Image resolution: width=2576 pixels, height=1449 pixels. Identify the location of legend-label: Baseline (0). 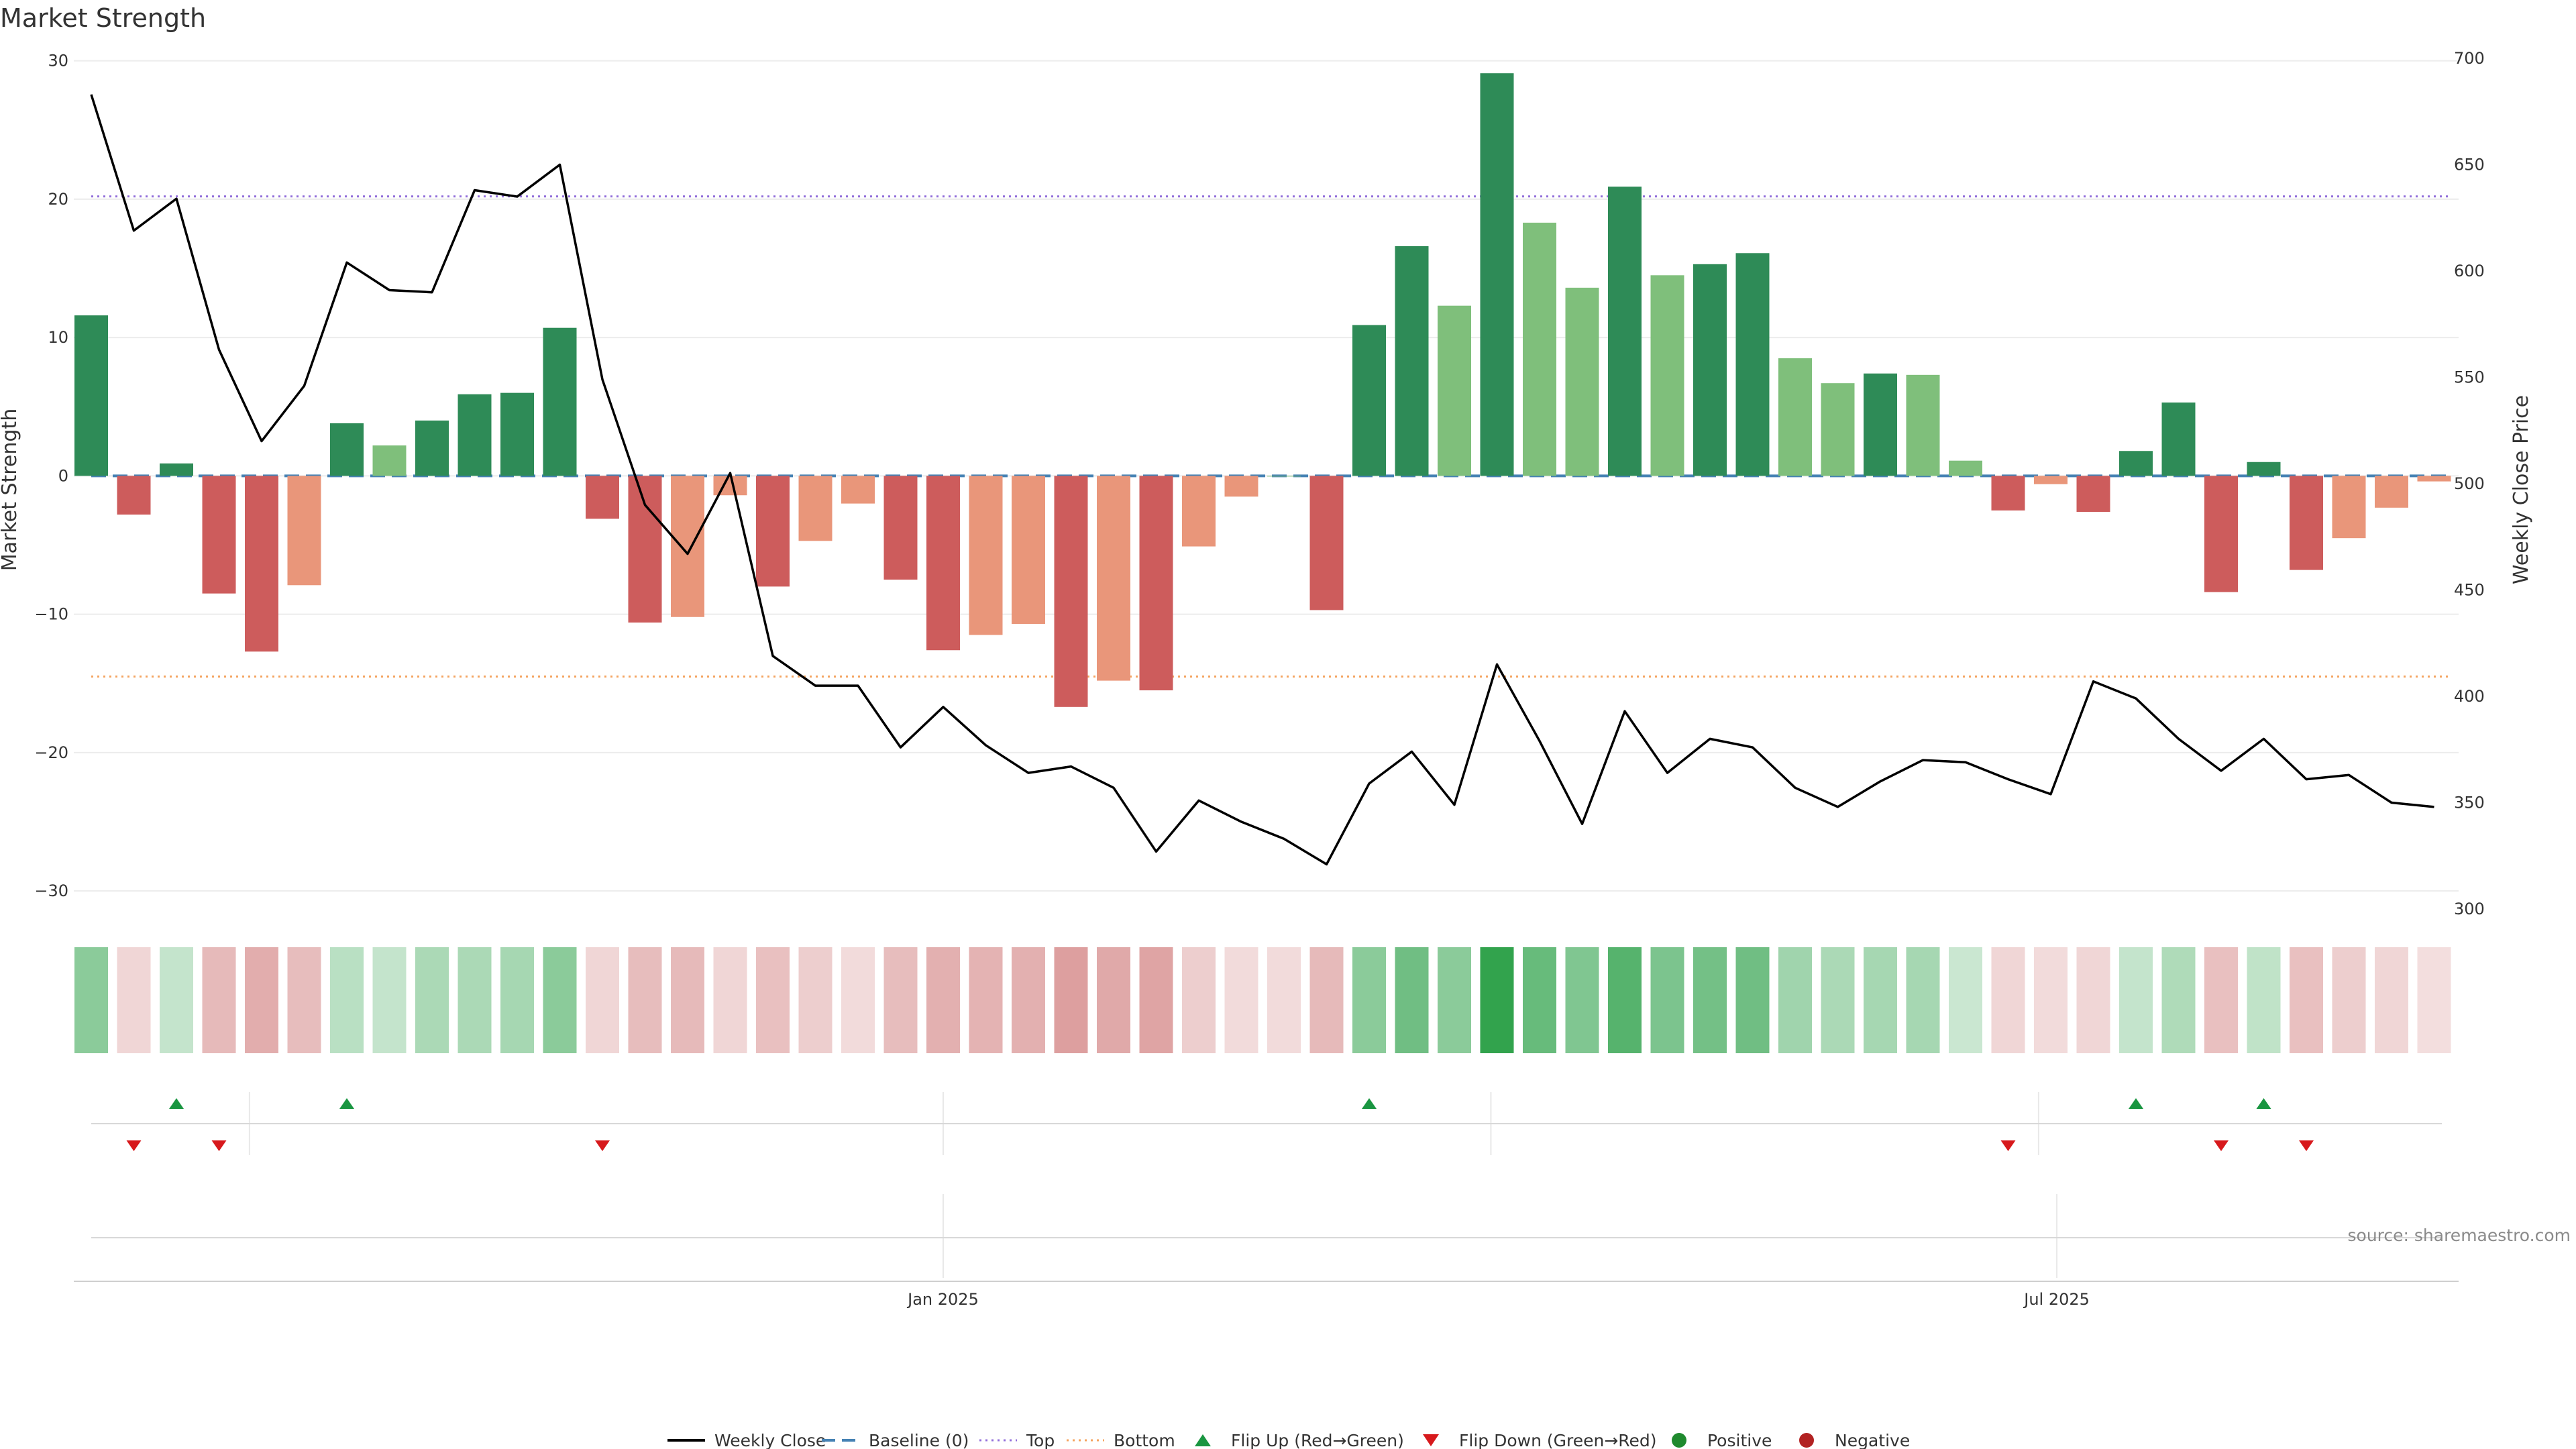
(919, 1440).